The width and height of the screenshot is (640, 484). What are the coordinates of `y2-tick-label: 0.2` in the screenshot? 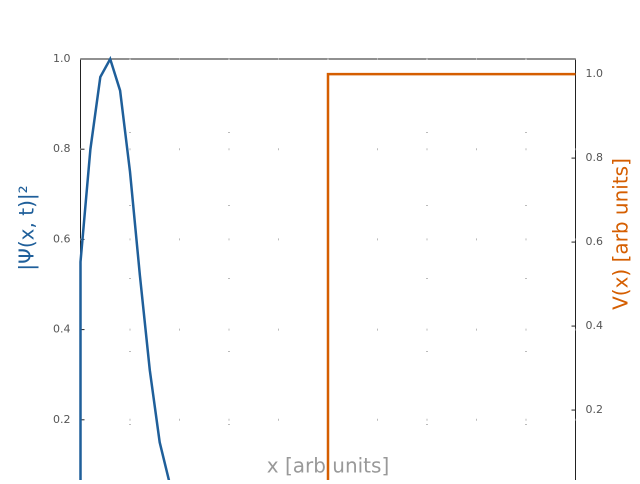 It's located at (595, 409).